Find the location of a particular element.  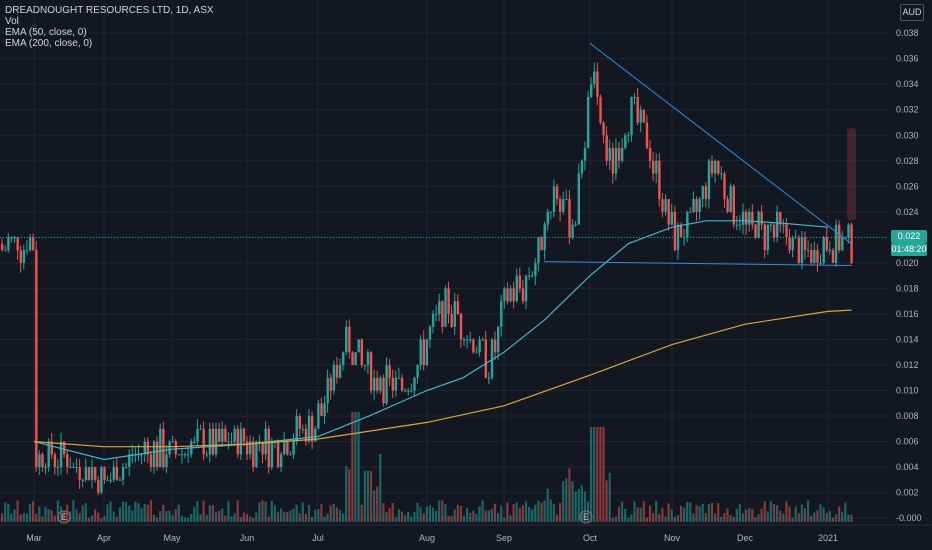

y-tick-label: 0.026 is located at coordinates (907, 186).